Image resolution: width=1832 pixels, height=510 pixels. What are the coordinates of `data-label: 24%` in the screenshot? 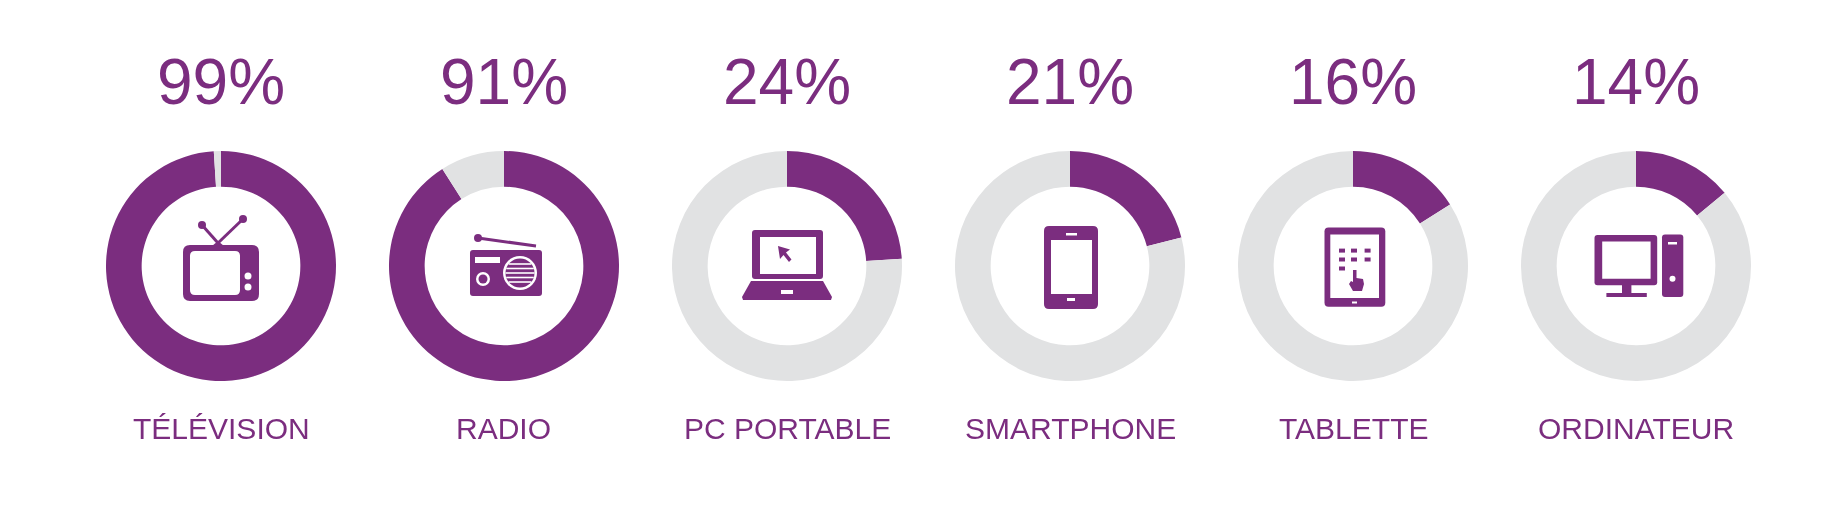 It's located at (787, 82).